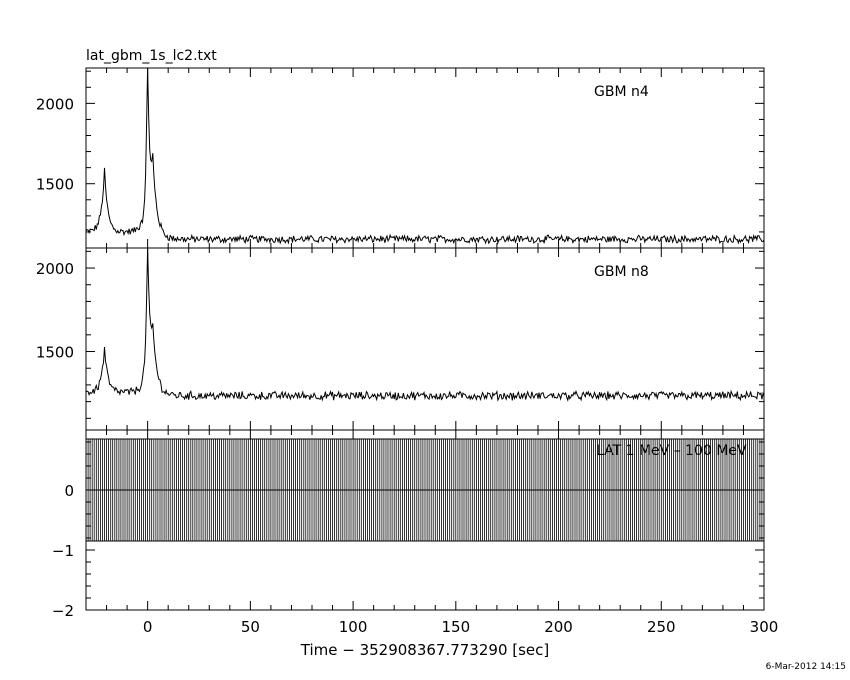  Describe the element at coordinates (353, 627) in the screenshot. I see `x-tick-label: 100` at that location.